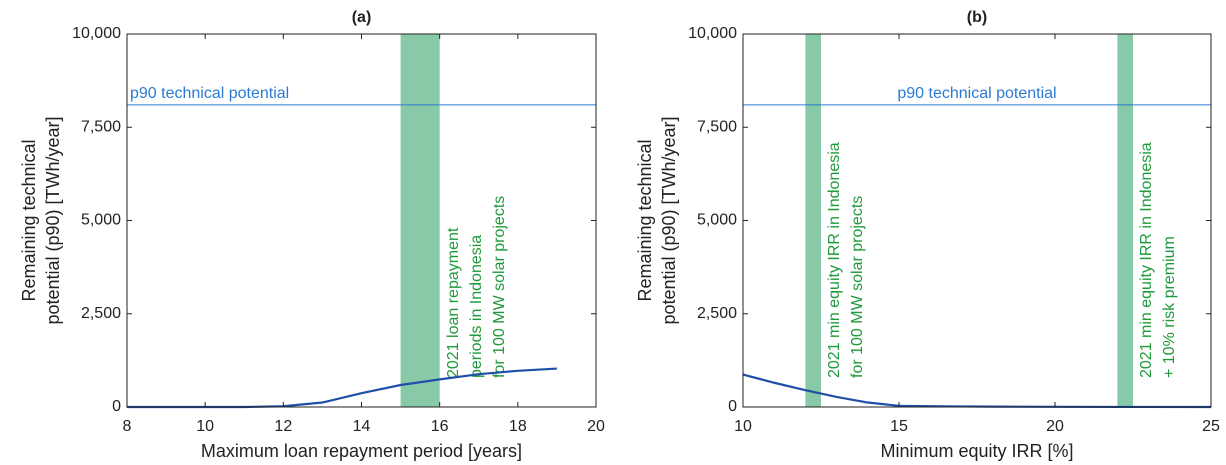 Image resolution: width=1226 pixels, height=465 pixels. Describe the element at coordinates (976, 451) in the screenshot. I see `x-axis-label: Minimum equity IRR [%]` at that location.